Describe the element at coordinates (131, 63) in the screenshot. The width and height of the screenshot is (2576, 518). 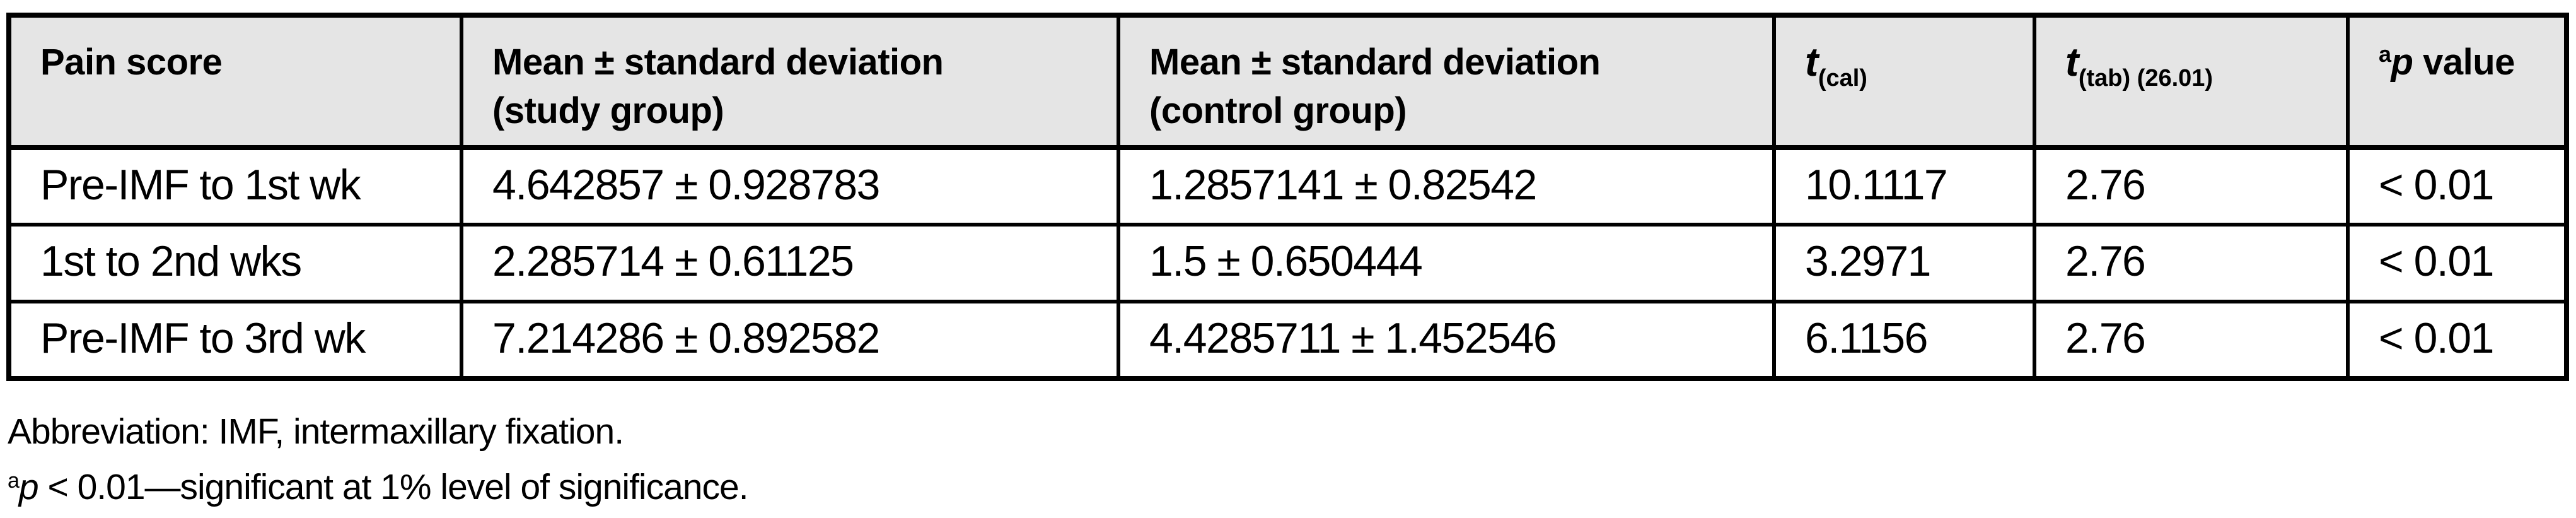
I see `header-pain-score-label: Pain score` at that location.